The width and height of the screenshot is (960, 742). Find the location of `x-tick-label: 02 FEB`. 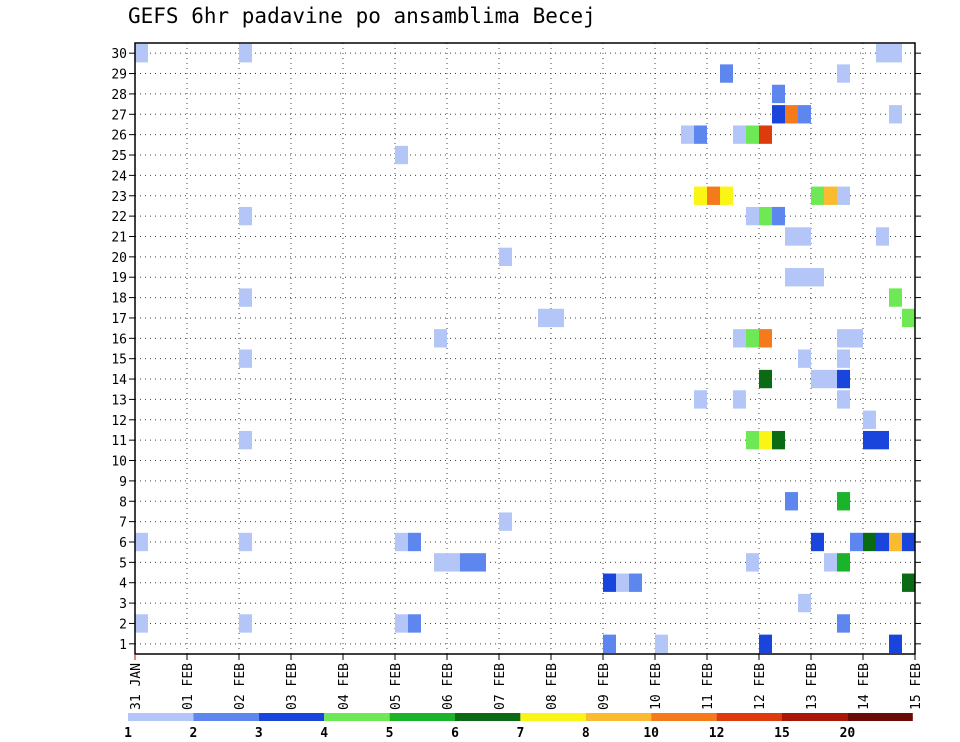

x-tick-label: 02 FEB is located at coordinates (240, 686).